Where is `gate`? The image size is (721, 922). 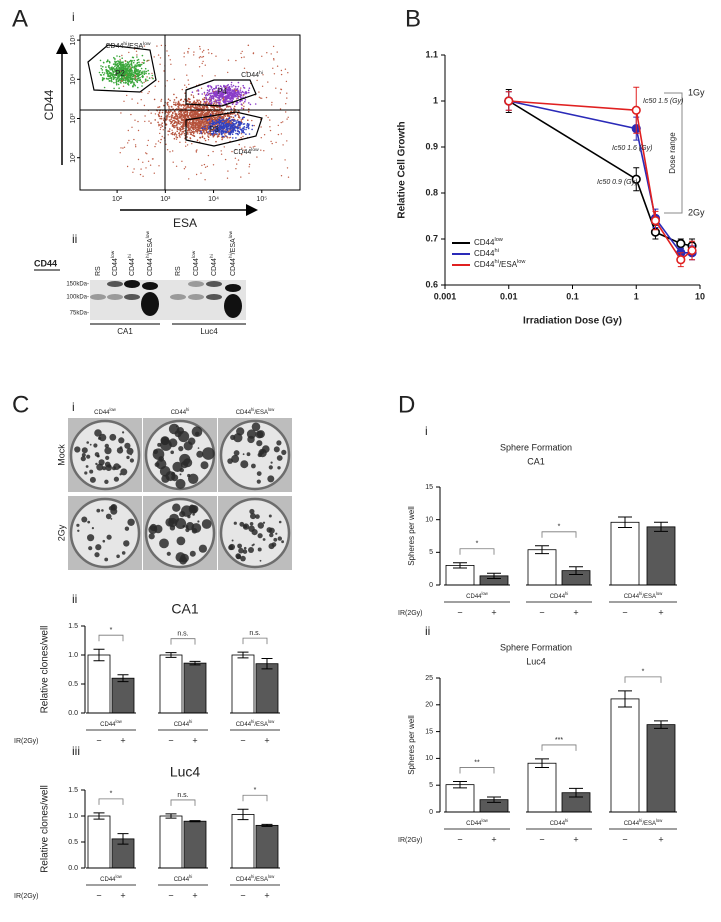
gate is located at coordinates (221, 93).